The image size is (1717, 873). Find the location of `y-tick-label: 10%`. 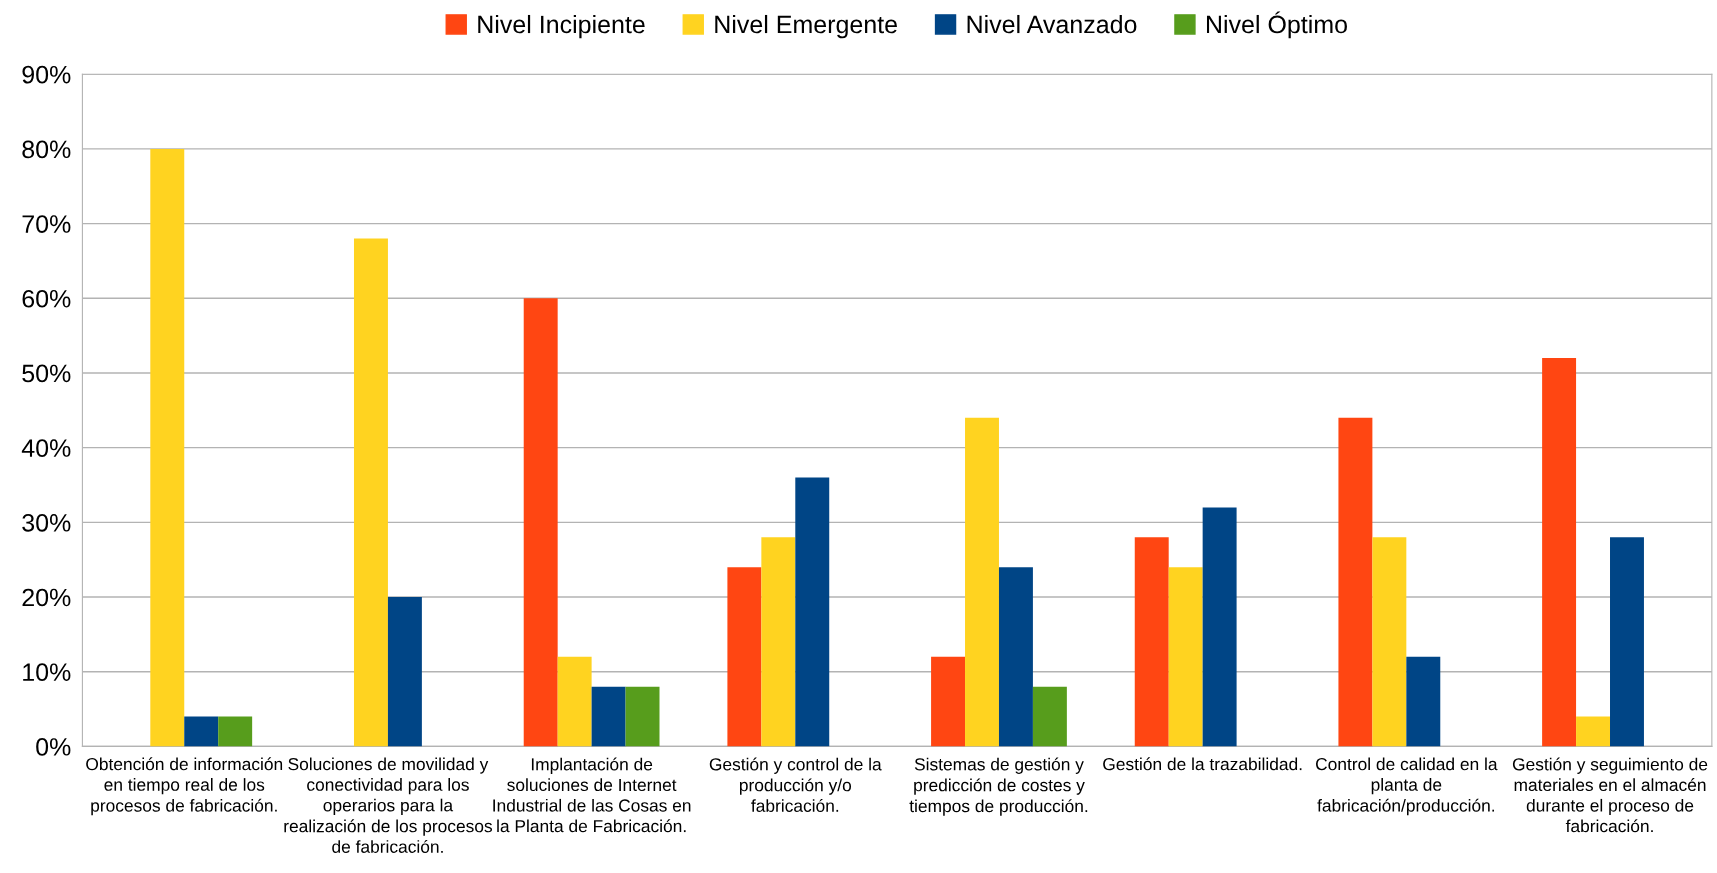

y-tick-label: 10% is located at coordinates (47, 672).